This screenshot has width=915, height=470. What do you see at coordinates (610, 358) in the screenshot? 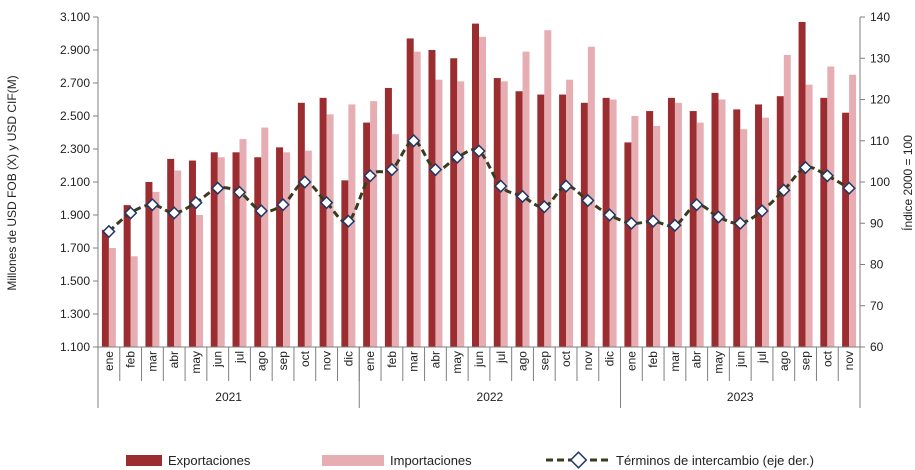
I see `x-tick-label: dic` at bounding box center [610, 358].